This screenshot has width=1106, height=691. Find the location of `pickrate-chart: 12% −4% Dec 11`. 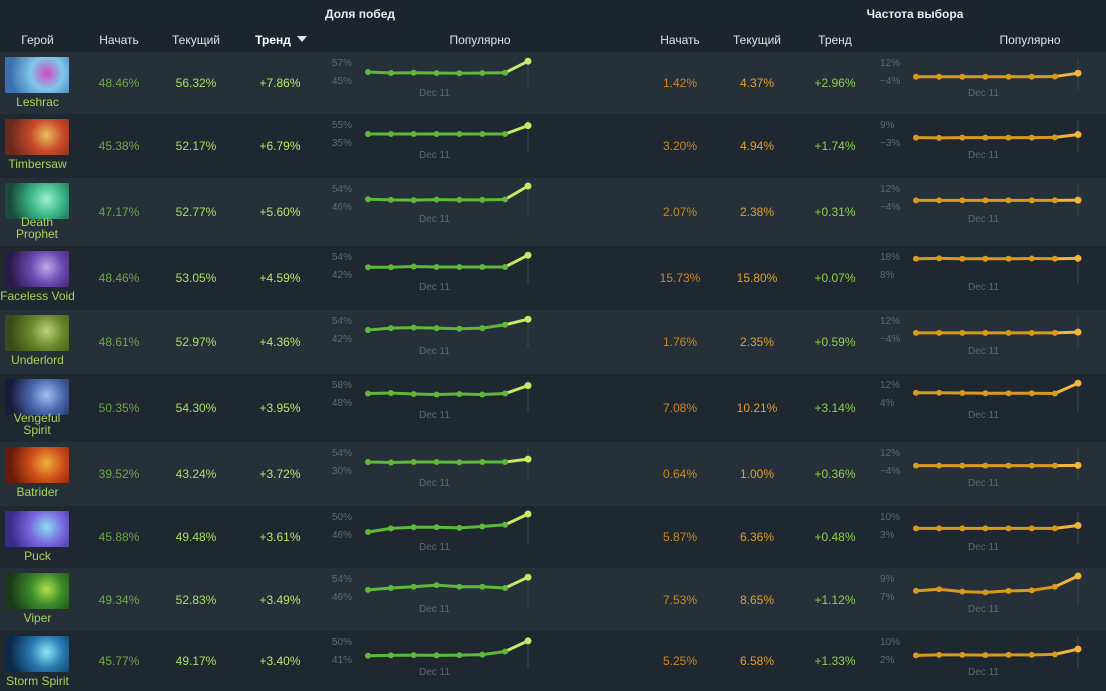

pickrate-chart: 12% −4% Dec 11 is located at coordinates (981, 77).